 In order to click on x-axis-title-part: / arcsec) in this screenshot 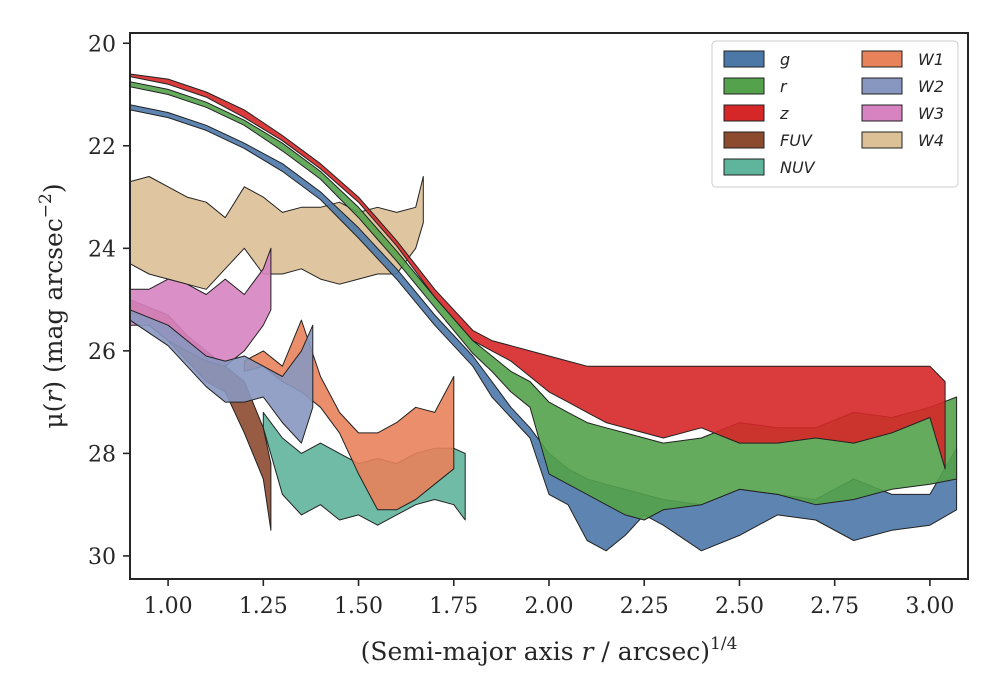, I will do `click(651, 651)`.